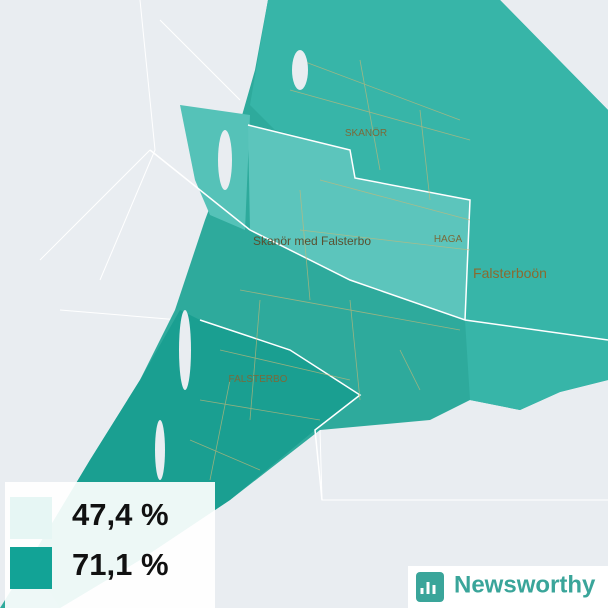 Image resolution: width=608 pixels, height=608 pixels. I want to click on map-label: Falsterboön, so click(510, 273).